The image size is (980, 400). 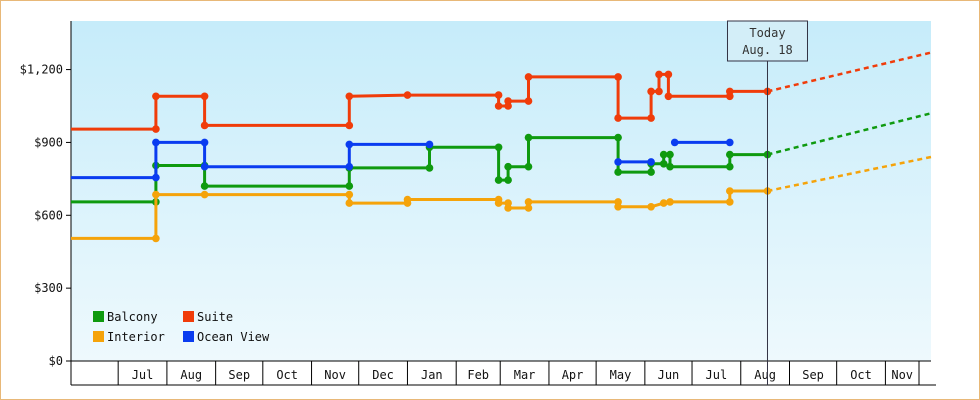 What do you see at coordinates (525, 375) in the screenshot?
I see `x-tick-label: Mar` at bounding box center [525, 375].